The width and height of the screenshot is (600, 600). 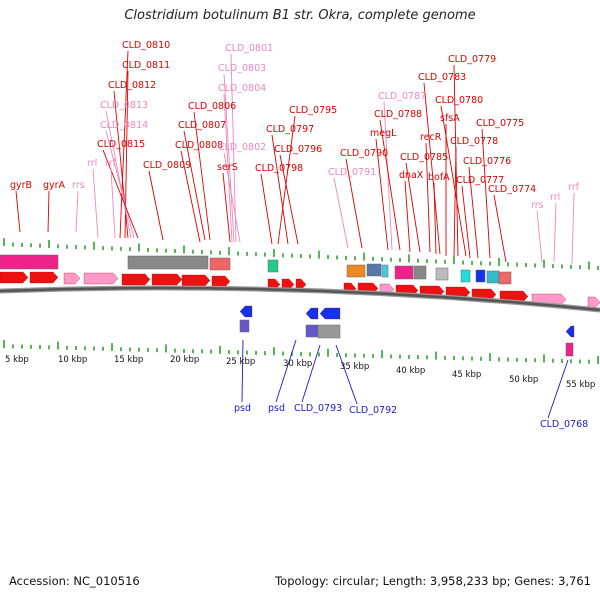 I want to click on feature-label: gyrB, so click(x=21, y=185).